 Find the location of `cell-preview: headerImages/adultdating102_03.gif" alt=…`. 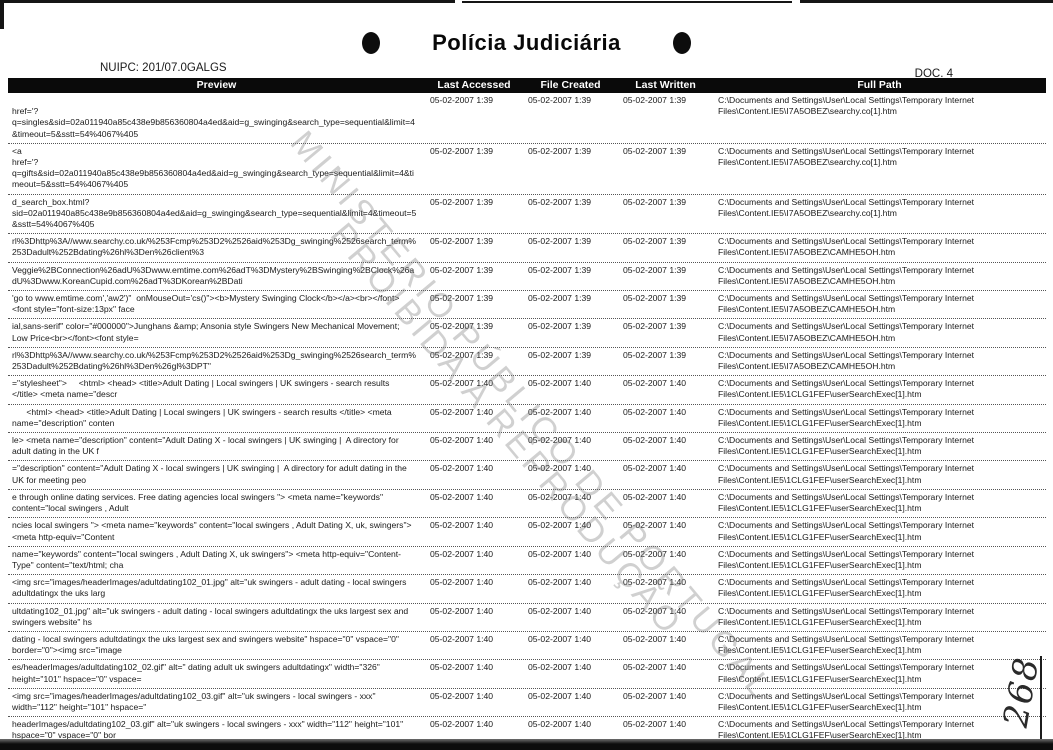

cell-preview: headerImages/adultdating102_03.gif" alt=… is located at coordinates (209, 730).